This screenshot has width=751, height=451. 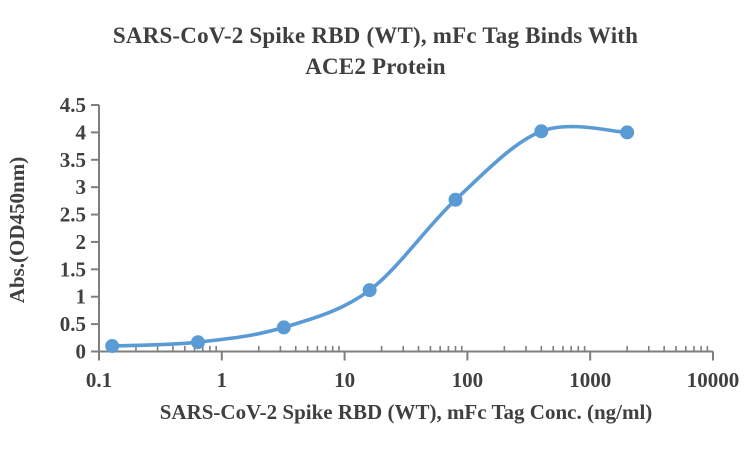 I want to click on y-tick-label: 0, so click(x=81, y=352).